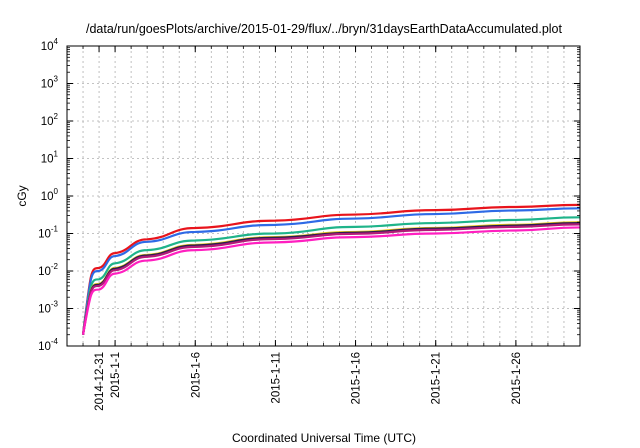 This screenshot has width=640, height=448. Describe the element at coordinates (56, 154) in the screenshot. I see `y-tick-exponent: 1` at that location.